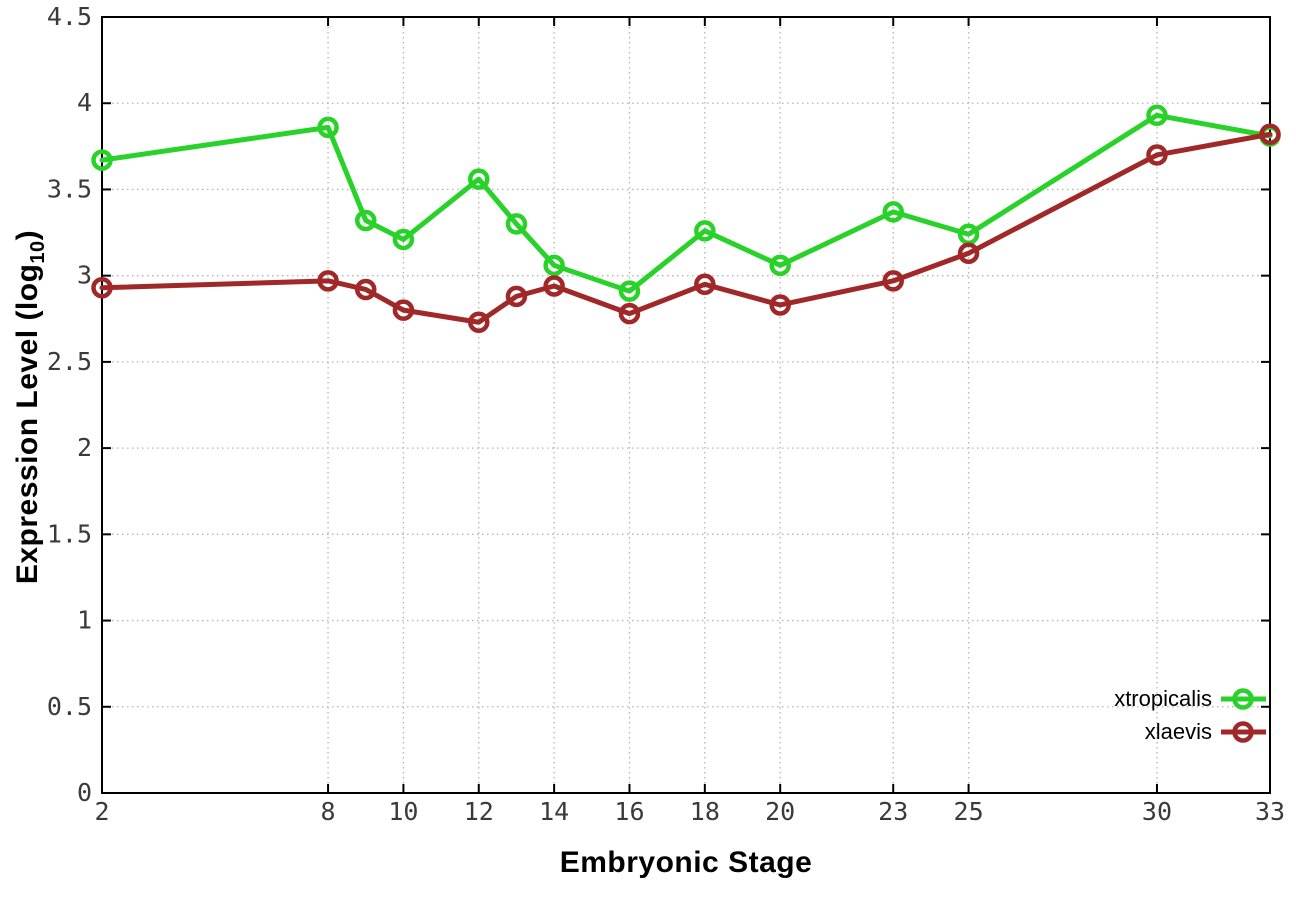  What do you see at coordinates (1157, 811) in the screenshot?
I see `x-tick-label: 30` at bounding box center [1157, 811].